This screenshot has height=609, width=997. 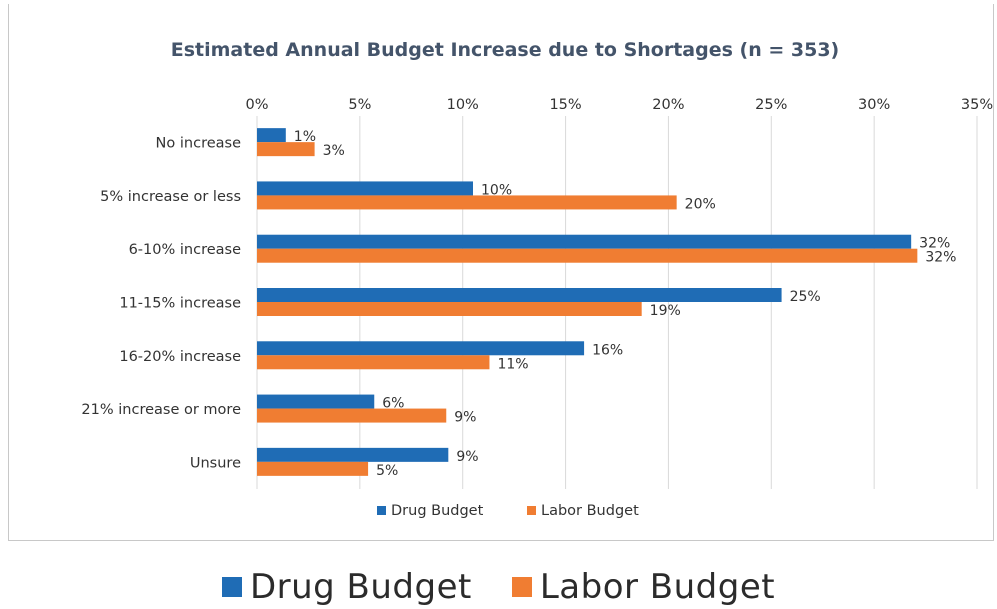 What do you see at coordinates (665, 311) in the screenshot?
I see `data-label: 19%` at bounding box center [665, 311].